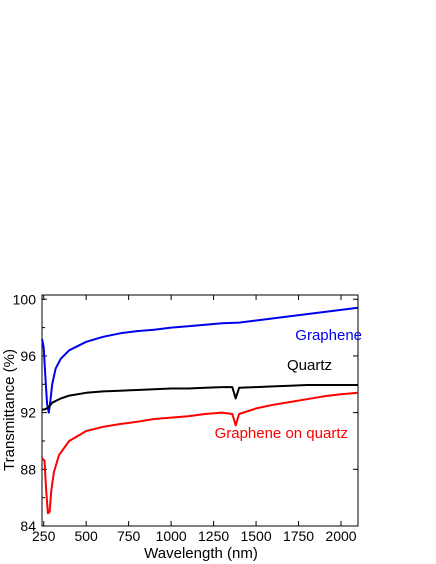 The image size is (436, 564). What do you see at coordinates (9, 410) in the screenshot?
I see `y-axis-label: Transmittance (%)` at bounding box center [9, 410].